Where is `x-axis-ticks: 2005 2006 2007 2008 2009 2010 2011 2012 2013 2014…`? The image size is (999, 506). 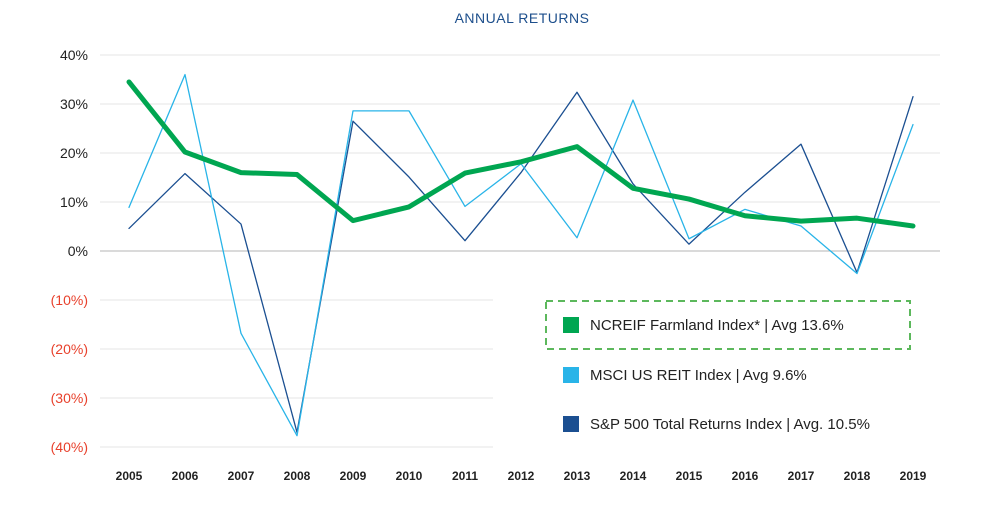
x-axis-ticks: 2005 2006 2007 2008 2009 2010 2011 2012 2013 2014… is located at coordinates (521, 476).